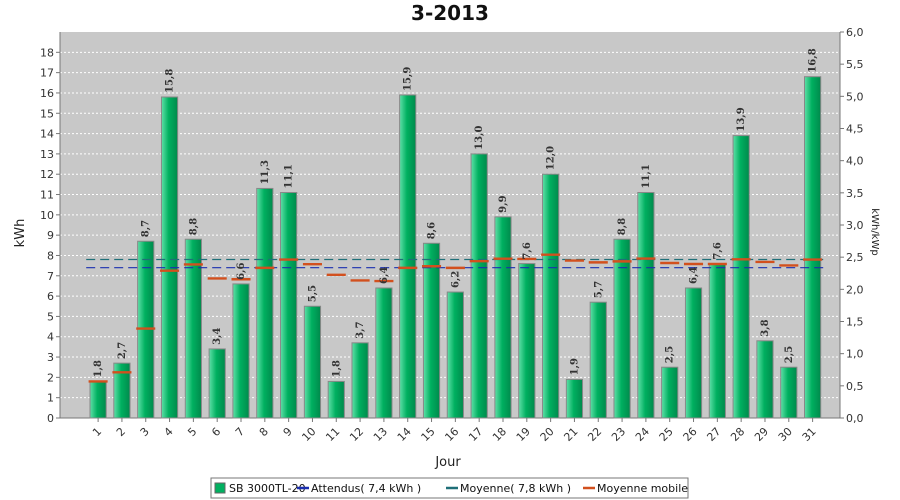 Image resolution: width=900 pixels, height=500 pixels. Describe the element at coordinates (312, 293) in the screenshot. I see `data-label: 5,5` at that location.